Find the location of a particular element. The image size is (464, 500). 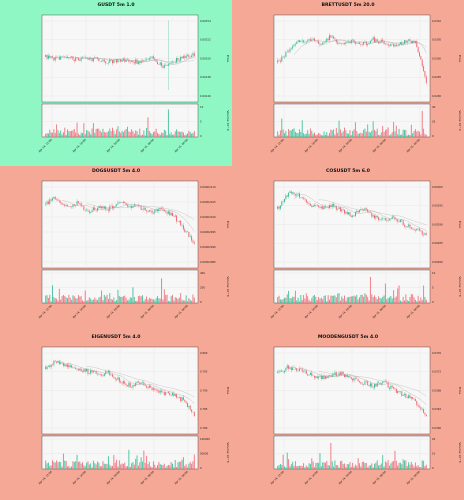

chart-title: DOGSUSDT 5m 4.0 is located at coordinates (116, 171).